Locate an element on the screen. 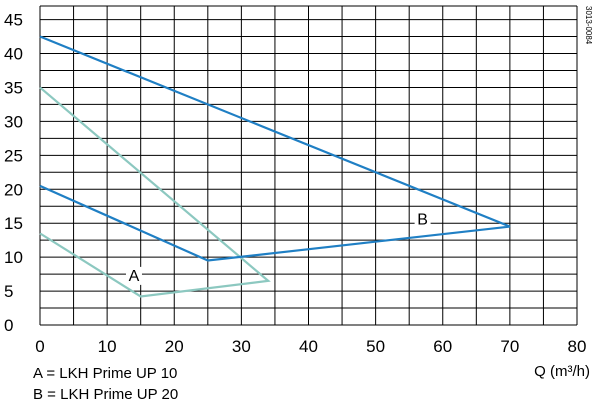 This screenshot has height=405, width=593. x-axis-label: Q (m³/h) is located at coordinates (562, 371).